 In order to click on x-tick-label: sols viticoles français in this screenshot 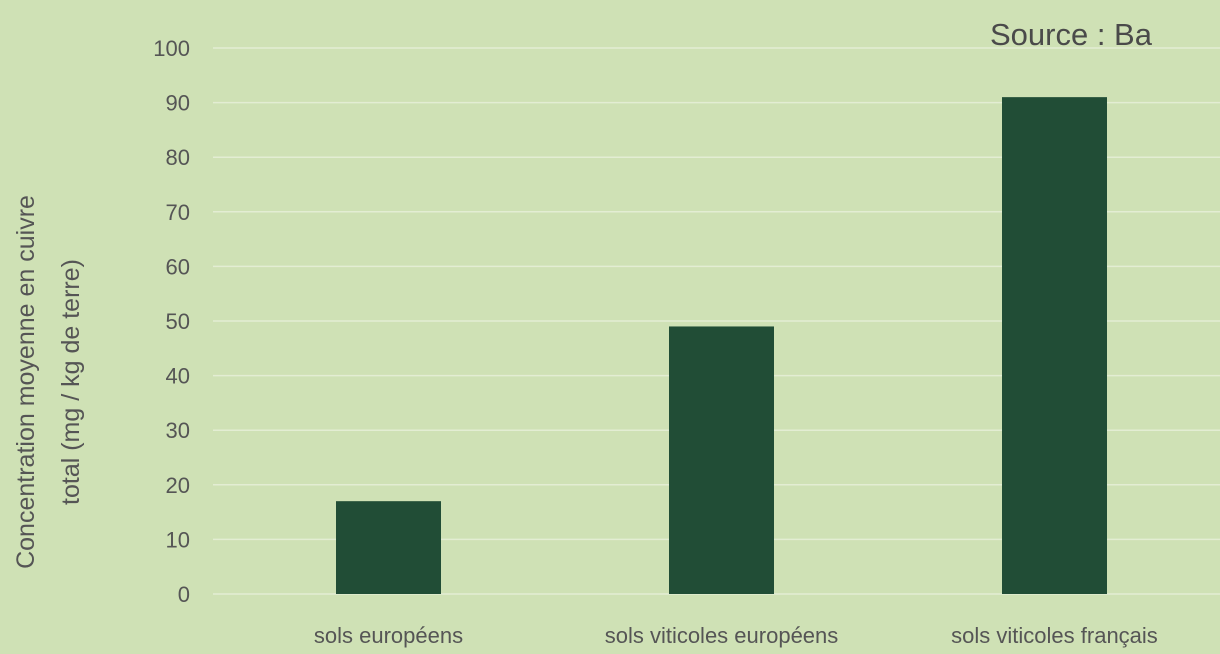, I will do `click(1054, 635)`.